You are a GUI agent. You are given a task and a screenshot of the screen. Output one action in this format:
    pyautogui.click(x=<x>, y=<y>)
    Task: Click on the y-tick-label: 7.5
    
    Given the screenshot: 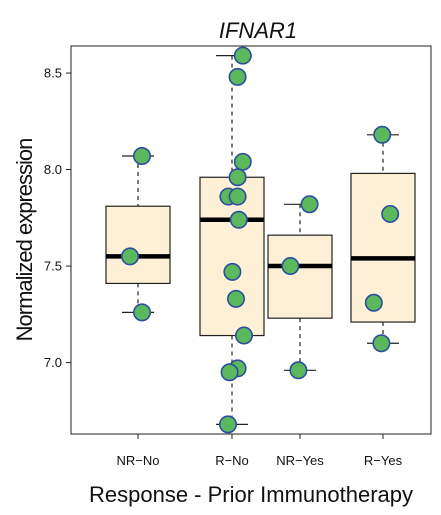 What is the action you would take?
    pyautogui.click(x=53, y=266)
    